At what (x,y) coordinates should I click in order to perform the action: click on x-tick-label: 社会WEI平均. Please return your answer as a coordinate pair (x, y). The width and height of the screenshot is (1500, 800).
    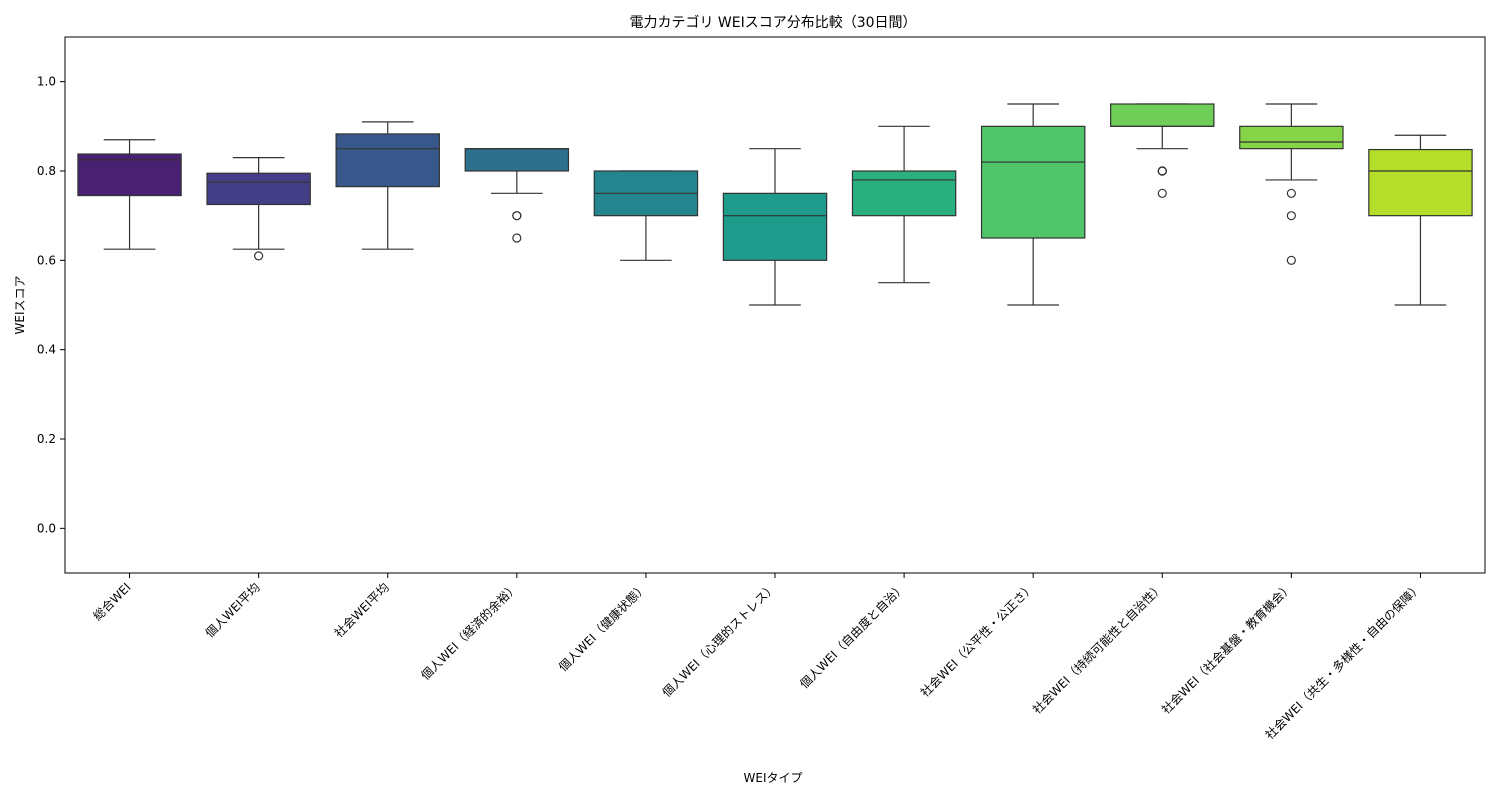
    Looking at the image, I should click on (361, 610).